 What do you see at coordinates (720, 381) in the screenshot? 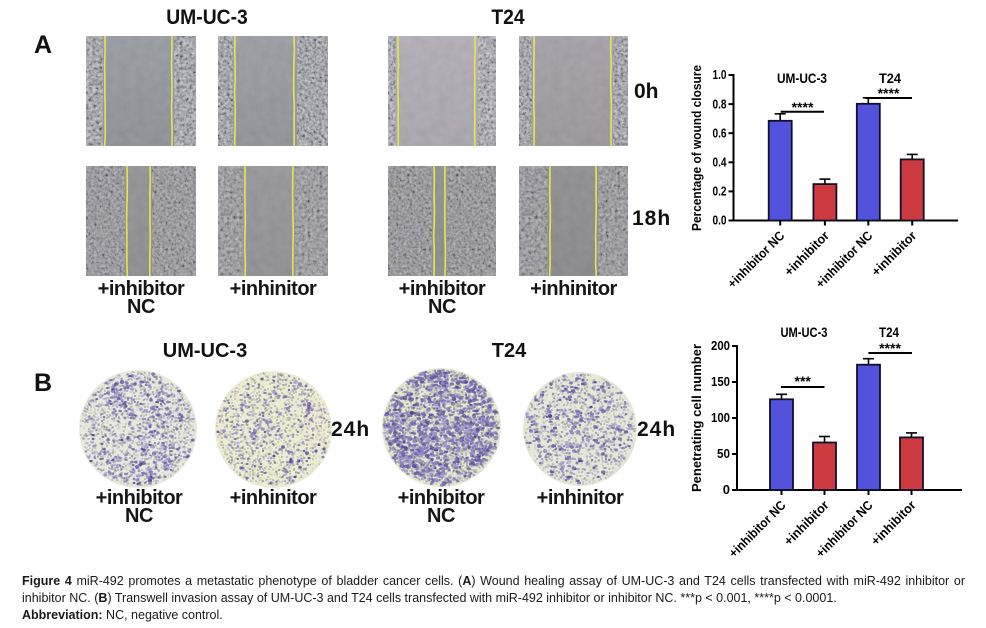
I see `svg-text: 150` at bounding box center [720, 381].